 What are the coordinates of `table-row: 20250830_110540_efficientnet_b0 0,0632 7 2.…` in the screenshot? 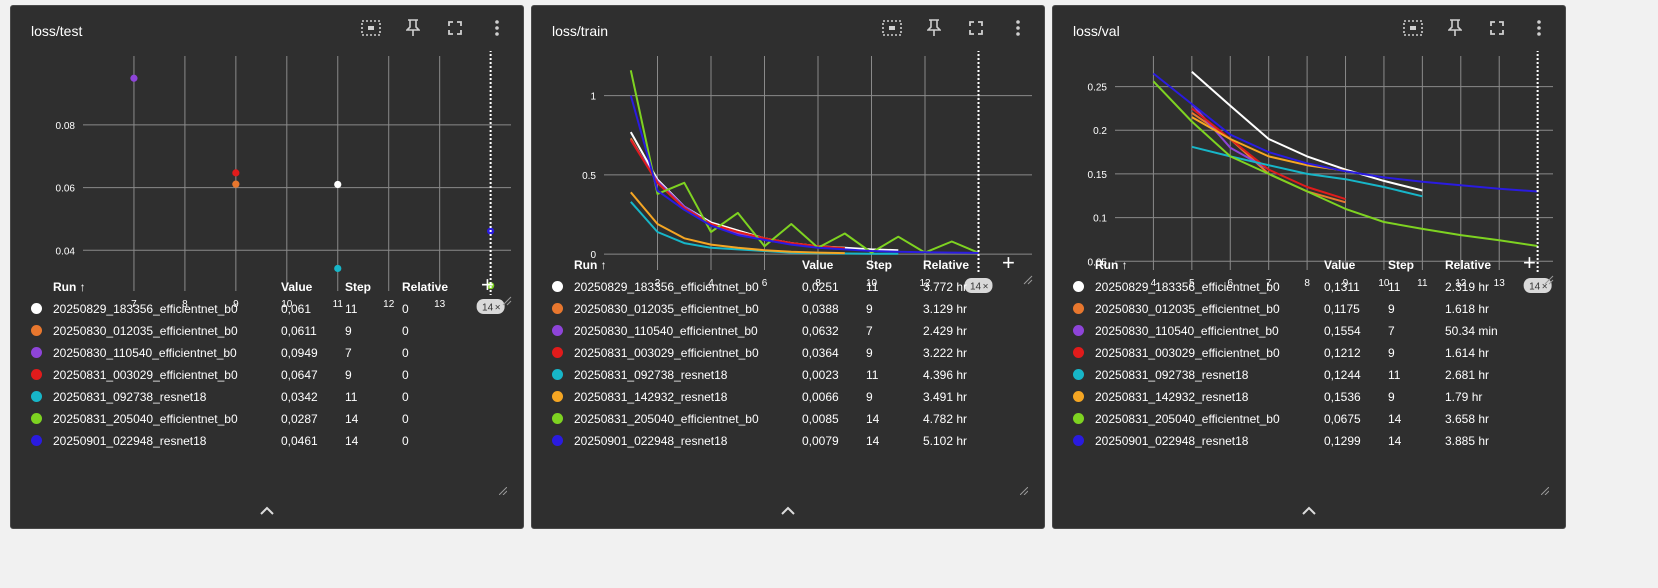 It's located at (788, 331).